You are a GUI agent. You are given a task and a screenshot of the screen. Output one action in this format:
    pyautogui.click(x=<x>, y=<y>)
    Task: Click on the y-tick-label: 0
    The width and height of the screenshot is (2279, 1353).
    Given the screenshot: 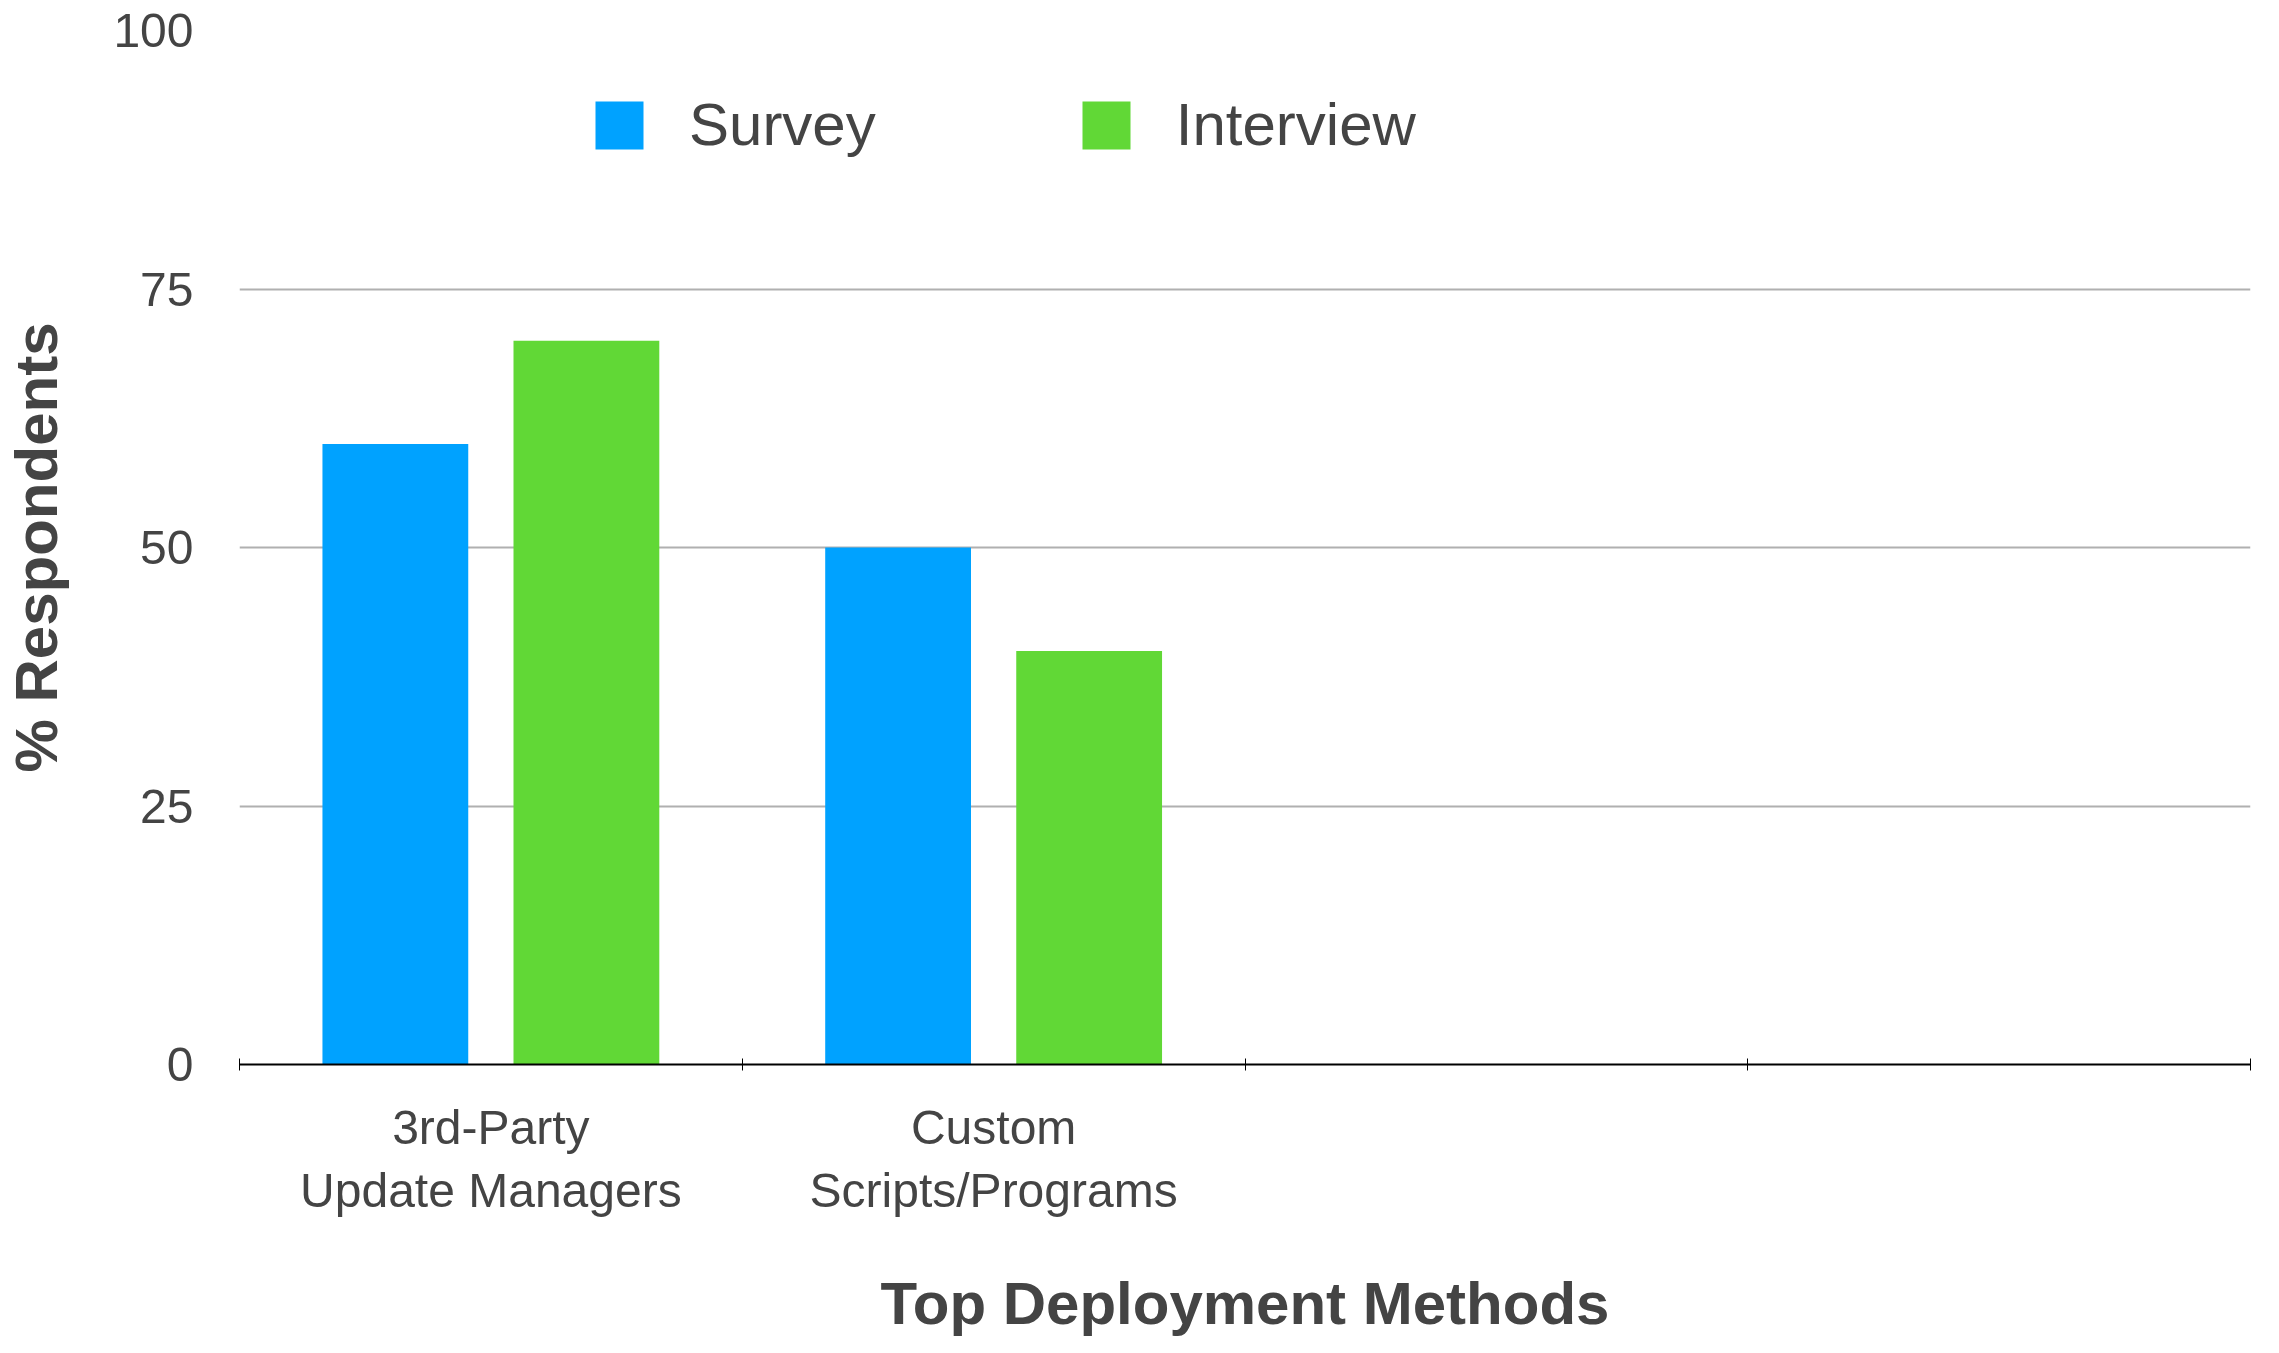 What is the action you would take?
    pyautogui.click(x=180, y=1064)
    